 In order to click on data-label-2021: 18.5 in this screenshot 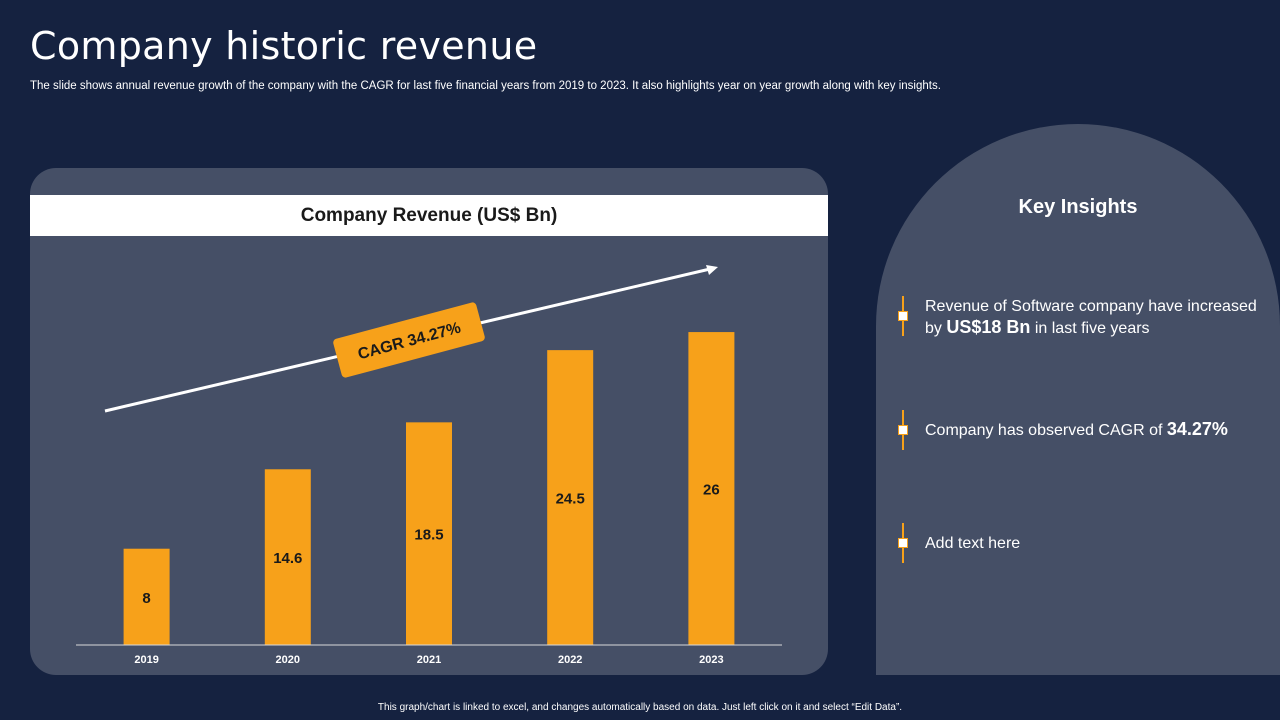, I will do `click(428, 535)`.